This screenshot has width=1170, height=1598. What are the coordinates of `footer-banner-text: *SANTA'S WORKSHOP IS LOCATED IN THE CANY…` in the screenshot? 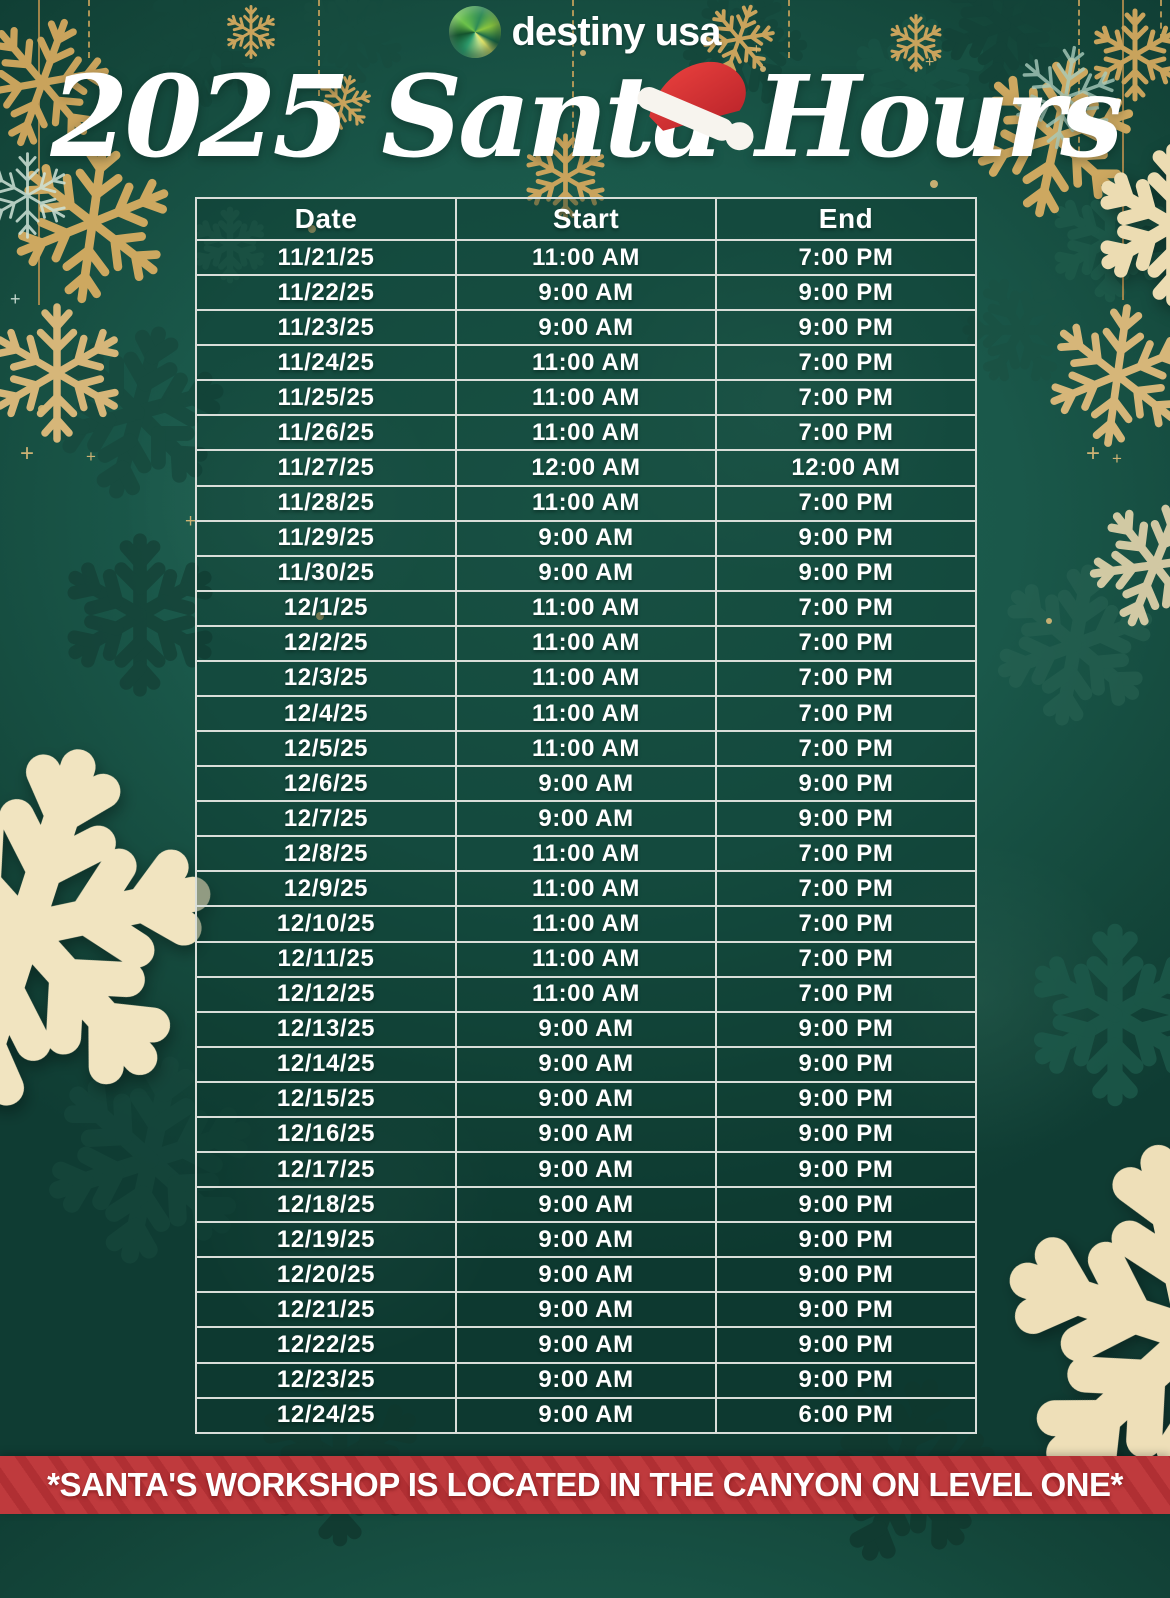 It's located at (585, 1484).